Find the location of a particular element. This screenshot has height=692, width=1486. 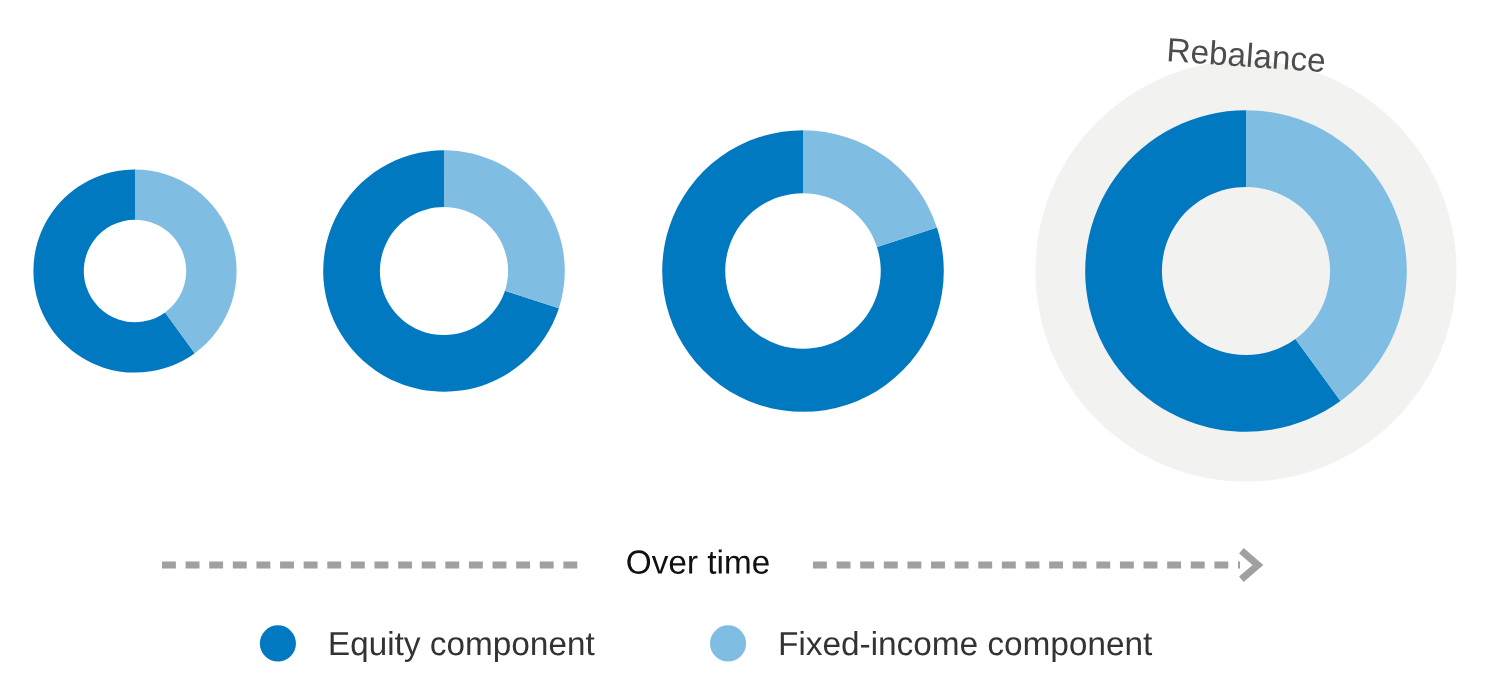

text: Rebalance is located at coordinates (1247, 55).